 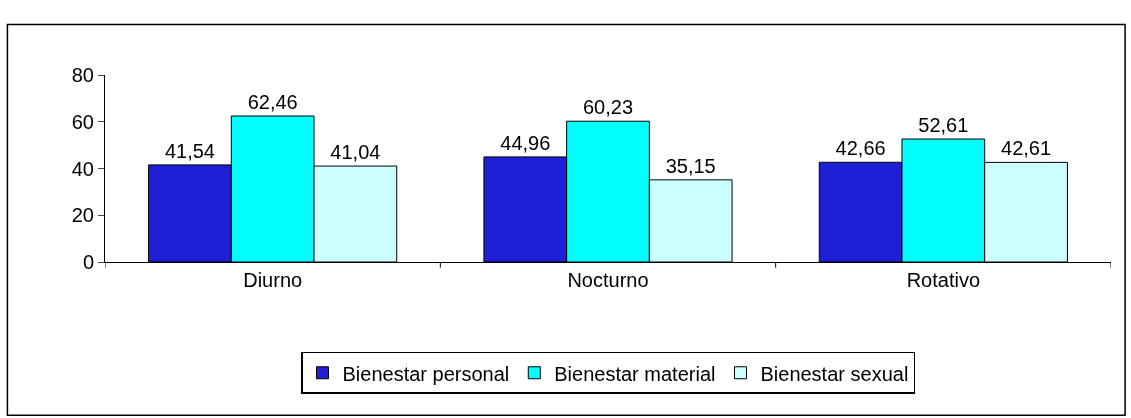 What do you see at coordinates (860, 148) in the screenshot?
I see `data-label: 42,66` at bounding box center [860, 148].